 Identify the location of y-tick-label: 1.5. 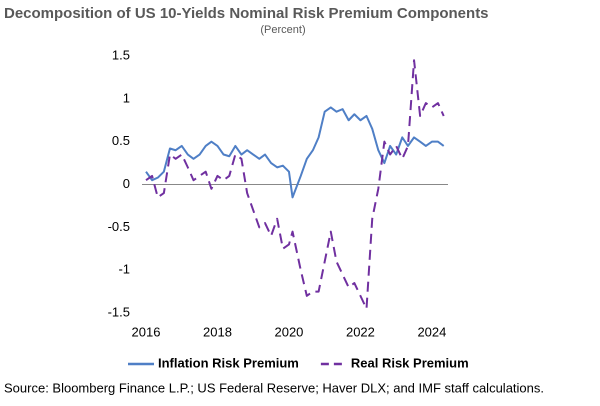
(121, 54).